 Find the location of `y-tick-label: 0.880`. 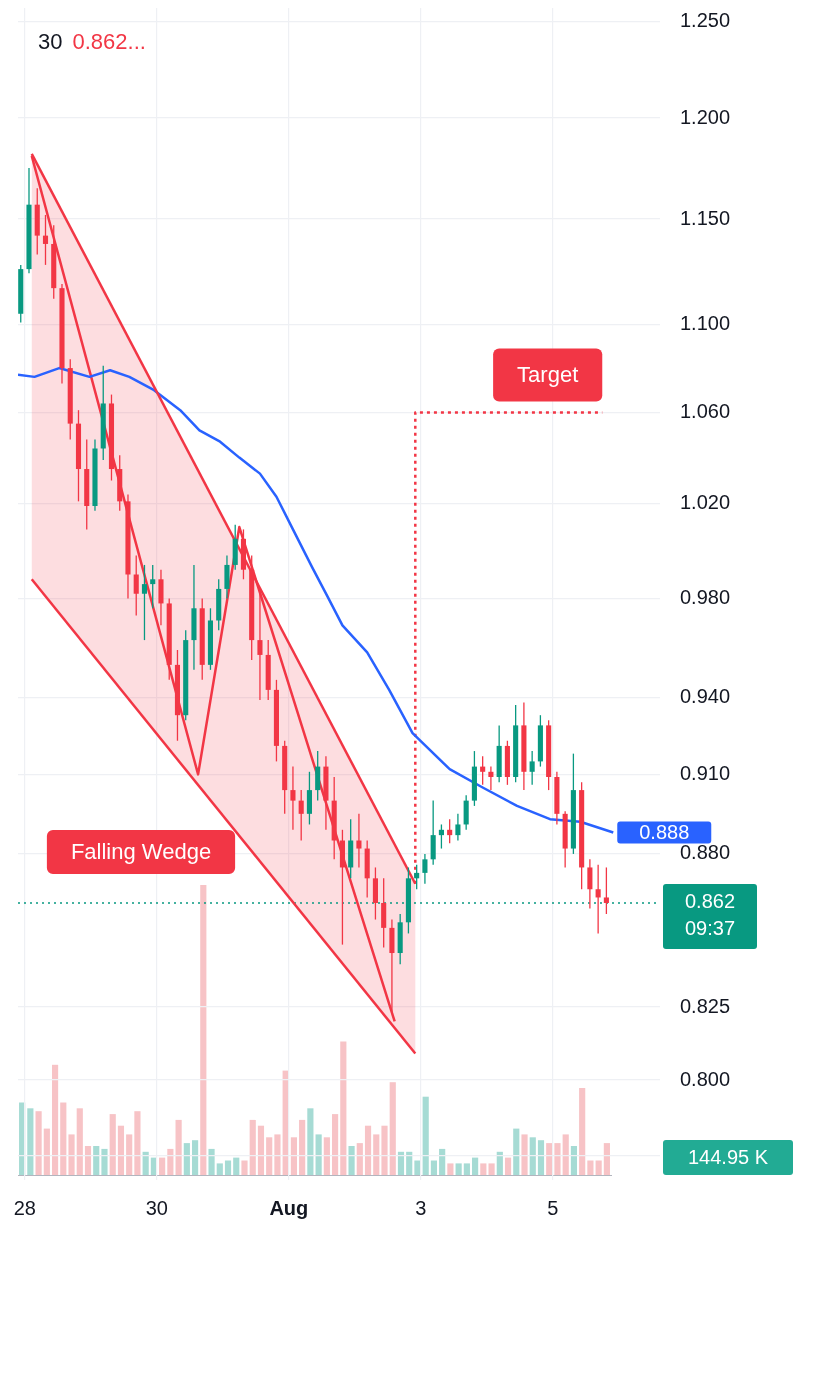

y-tick-label: 0.880 is located at coordinates (705, 852).